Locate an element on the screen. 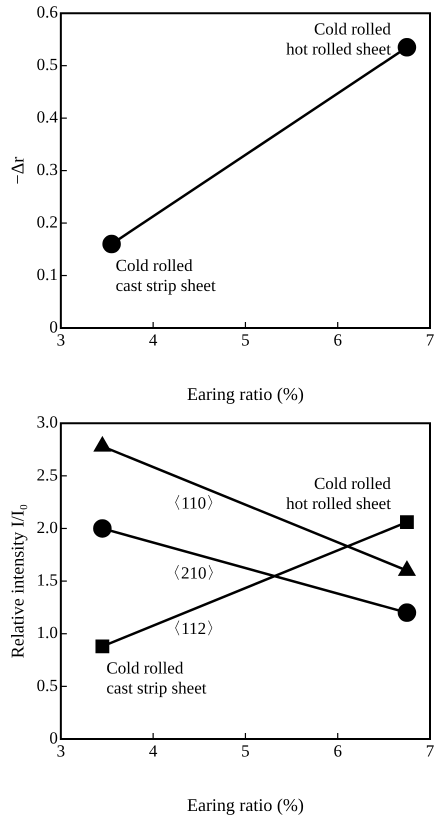 Image resolution: width=444 pixels, height=821 pixels. y-tick-label: 1.5 is located at coordinates (47, 580).